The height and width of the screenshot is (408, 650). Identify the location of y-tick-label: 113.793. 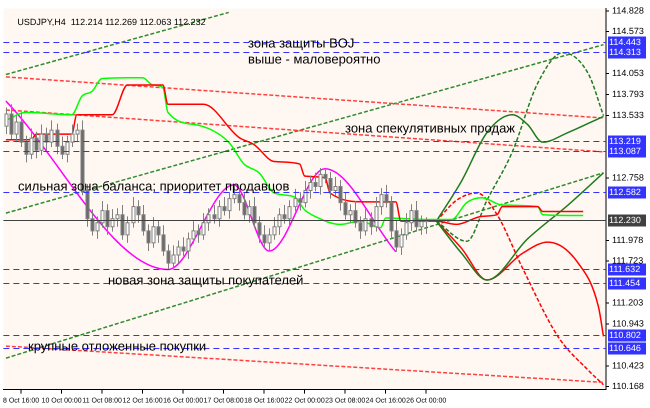
(628, 93).